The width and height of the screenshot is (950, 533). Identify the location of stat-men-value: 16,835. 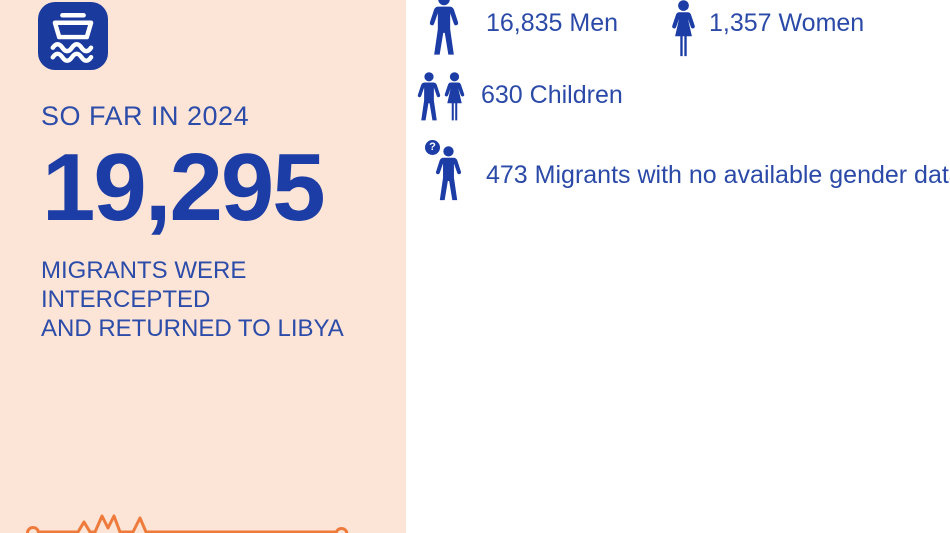
(524, 23).